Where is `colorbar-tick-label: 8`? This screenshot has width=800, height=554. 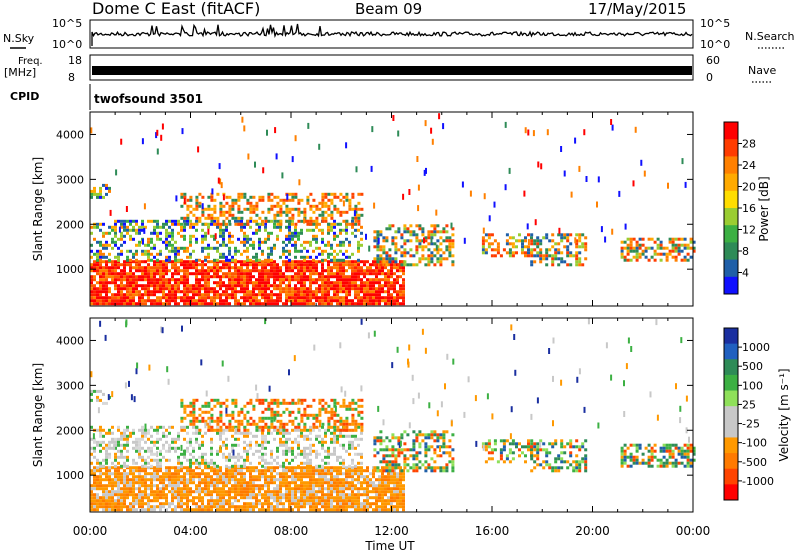
colorbar-tick-label: 8 is located at coordinates (745, 251).